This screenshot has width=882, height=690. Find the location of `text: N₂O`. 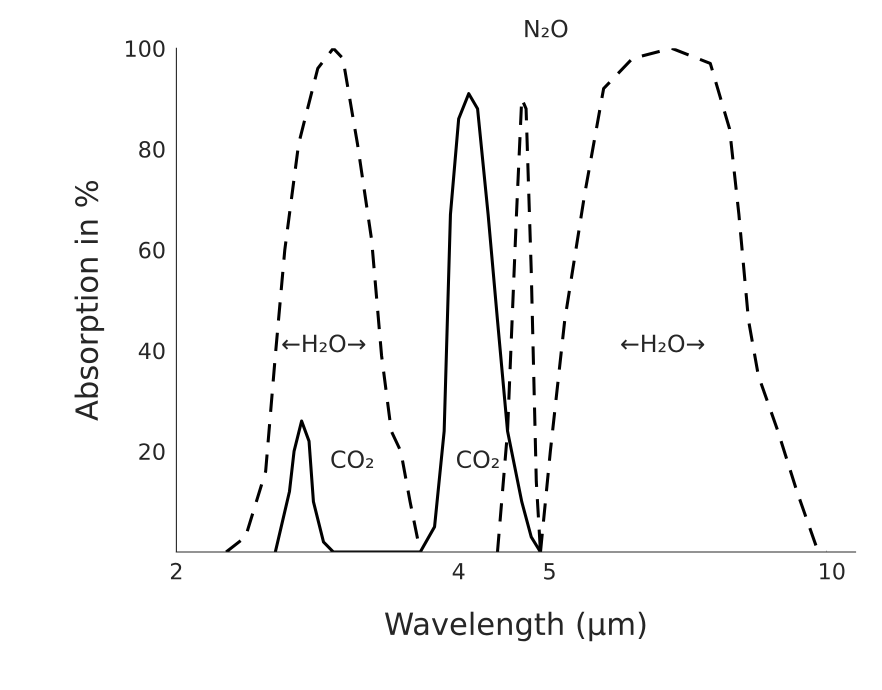

text: N₂O is located at coordinates (546, 29).